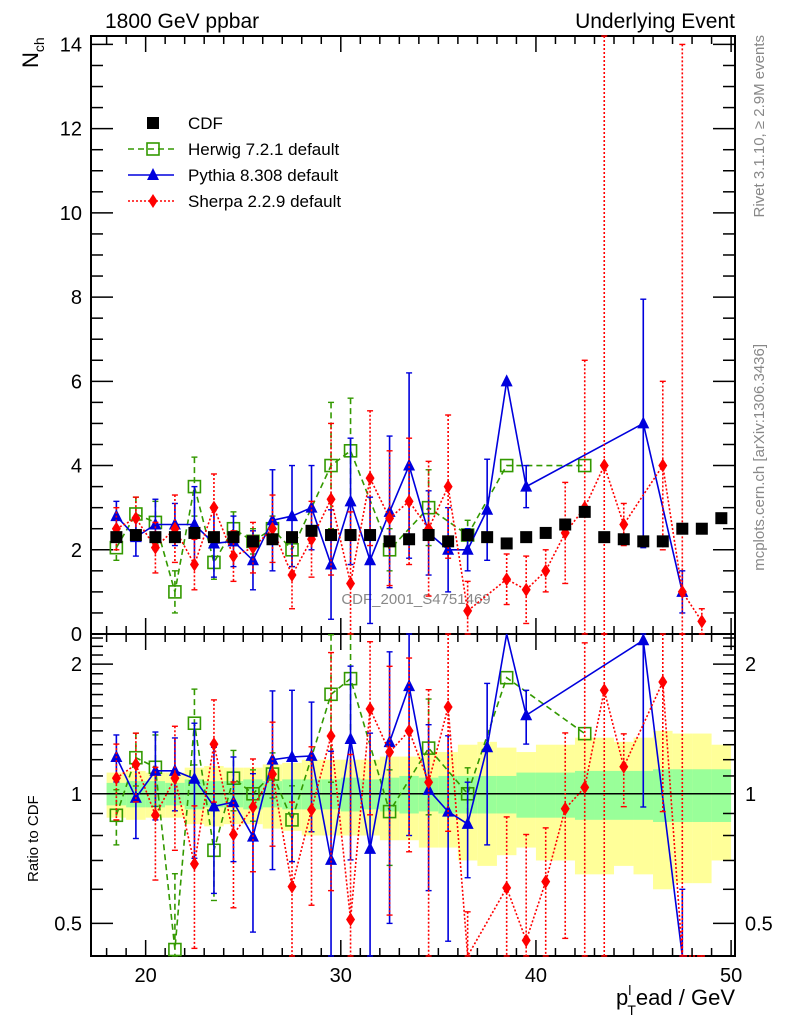 This screenshot has width=786, height=1024. Describe the element at coordinates (341, 976) in the screenshot. I see `x-tick-label: 30` at that location.